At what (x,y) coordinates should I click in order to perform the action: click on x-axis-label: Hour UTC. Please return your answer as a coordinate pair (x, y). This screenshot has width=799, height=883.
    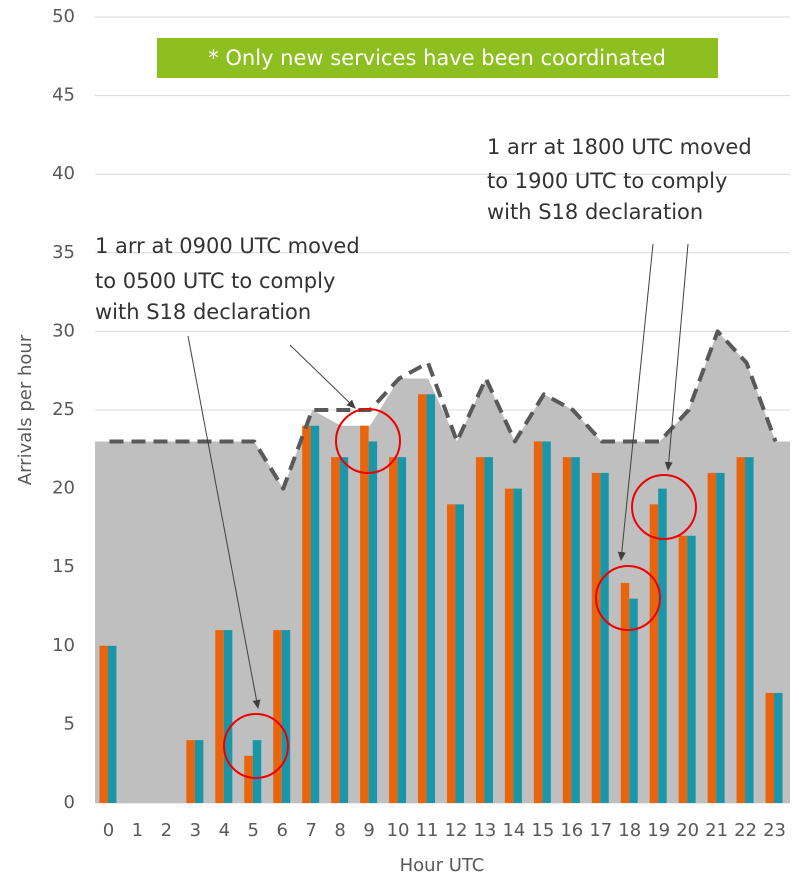
    Looking at the image, I should click on (442, 865).